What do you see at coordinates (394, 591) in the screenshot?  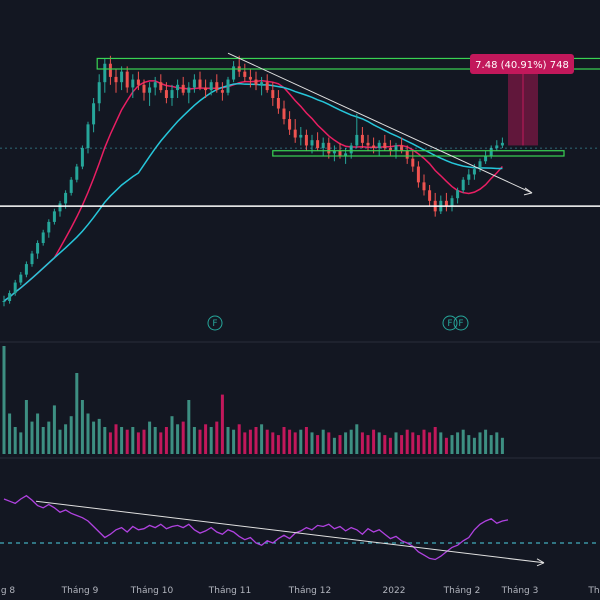 I see `x-tick-label: 2022` at bounding box center [394, 591].